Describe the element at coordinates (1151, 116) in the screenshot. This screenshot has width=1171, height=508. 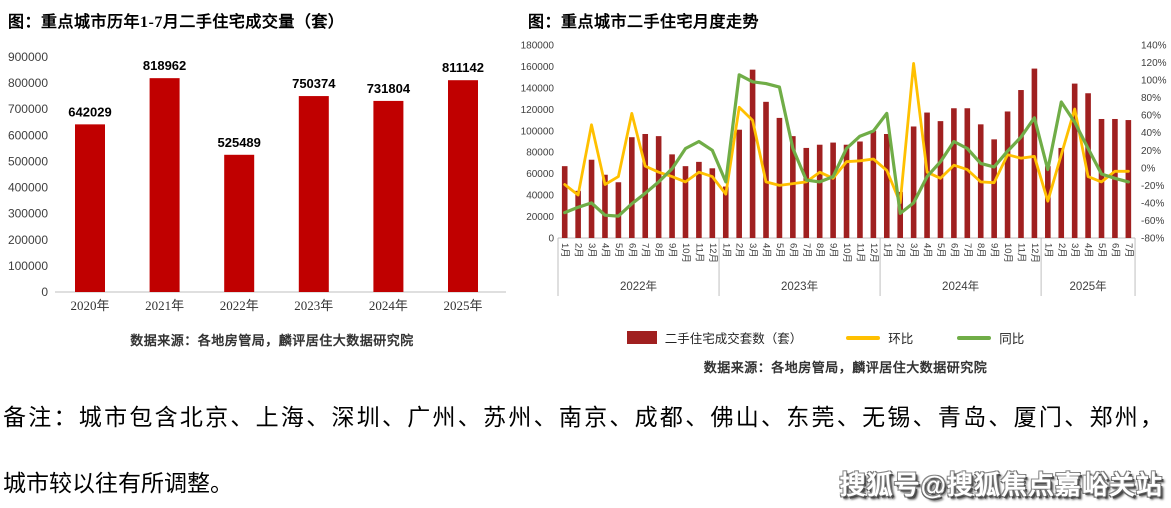
I see `svg-text: 60%` at that location.